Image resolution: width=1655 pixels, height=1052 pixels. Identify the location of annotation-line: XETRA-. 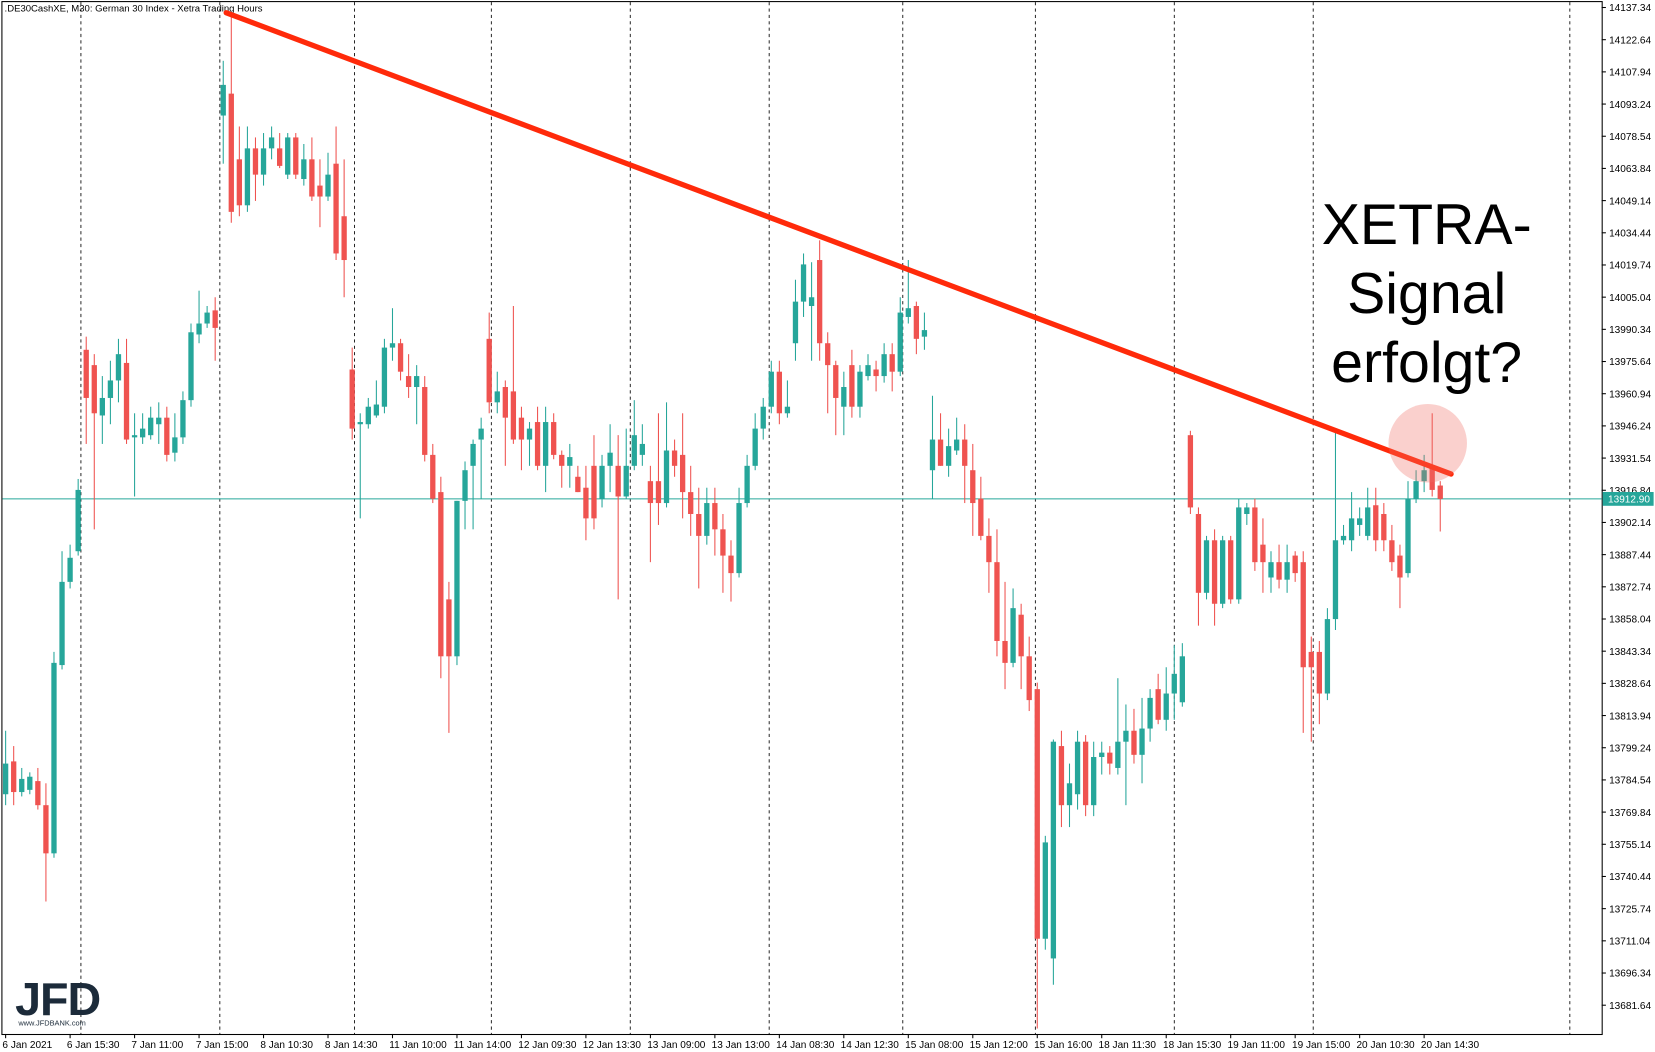
(1427, 225).